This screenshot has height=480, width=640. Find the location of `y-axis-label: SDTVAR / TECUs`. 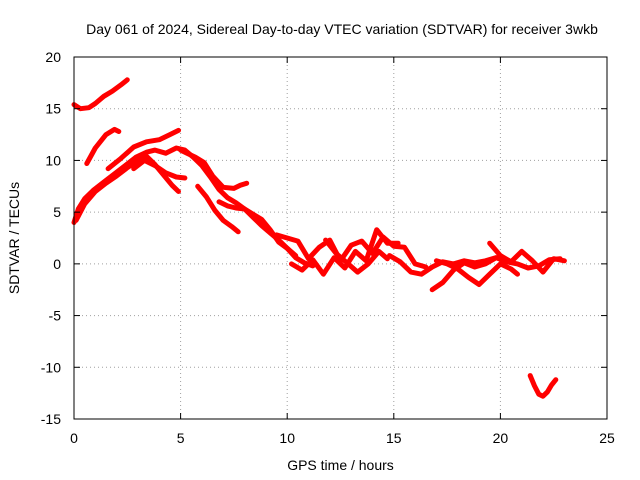

y-axis-label: SDTVAR / TECUs is located at coordinates (14, 238).